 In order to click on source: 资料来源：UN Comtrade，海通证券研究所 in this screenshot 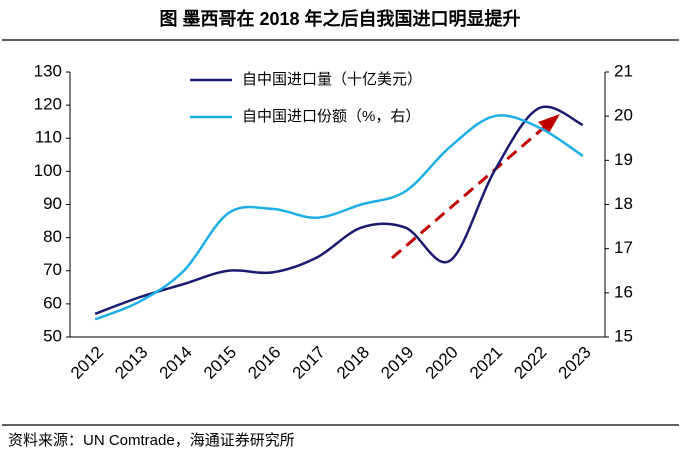, I will do `click(151, 440)`.